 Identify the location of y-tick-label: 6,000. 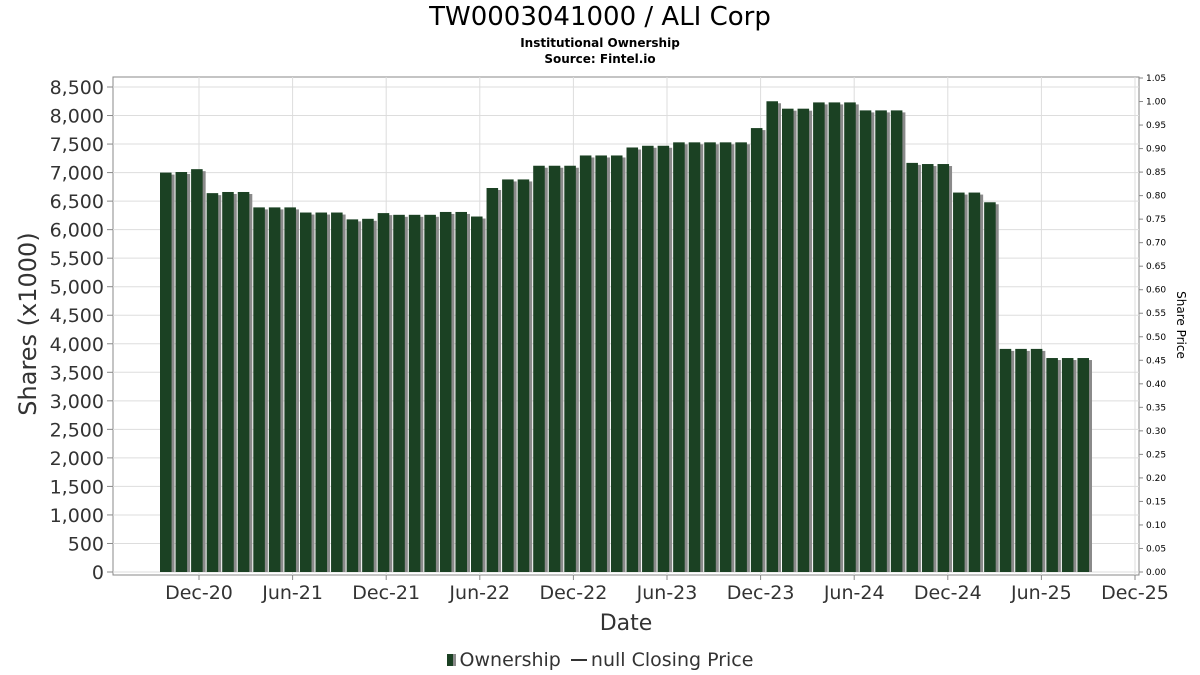
(77, 231).